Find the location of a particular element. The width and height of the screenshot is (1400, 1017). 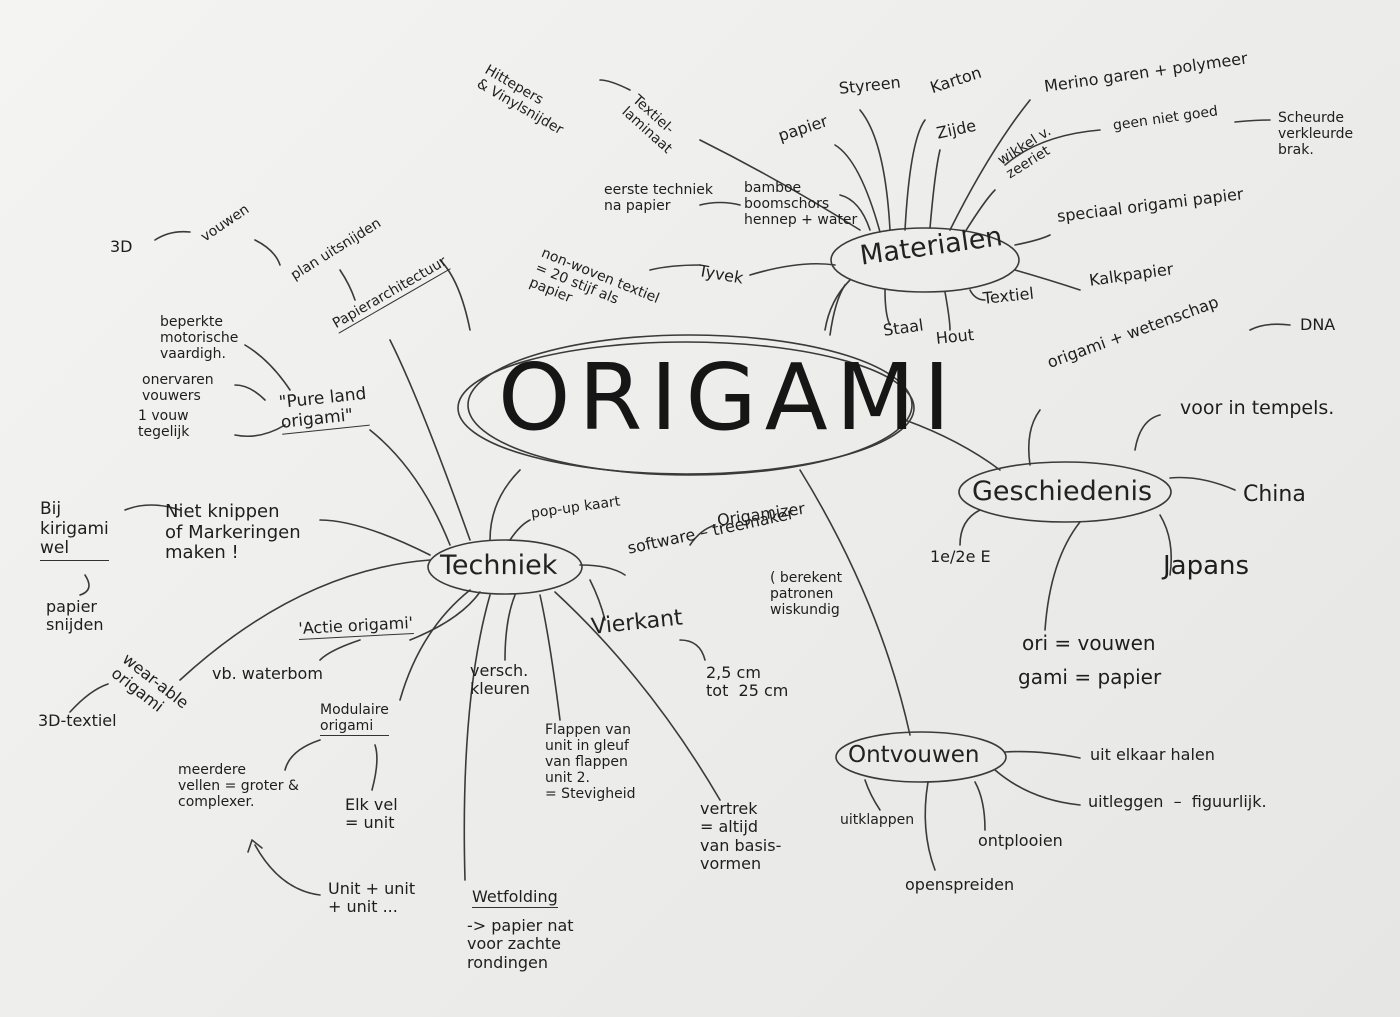

node-geschiedenis: Geschiedenis is located at coordinates (1062, 491).